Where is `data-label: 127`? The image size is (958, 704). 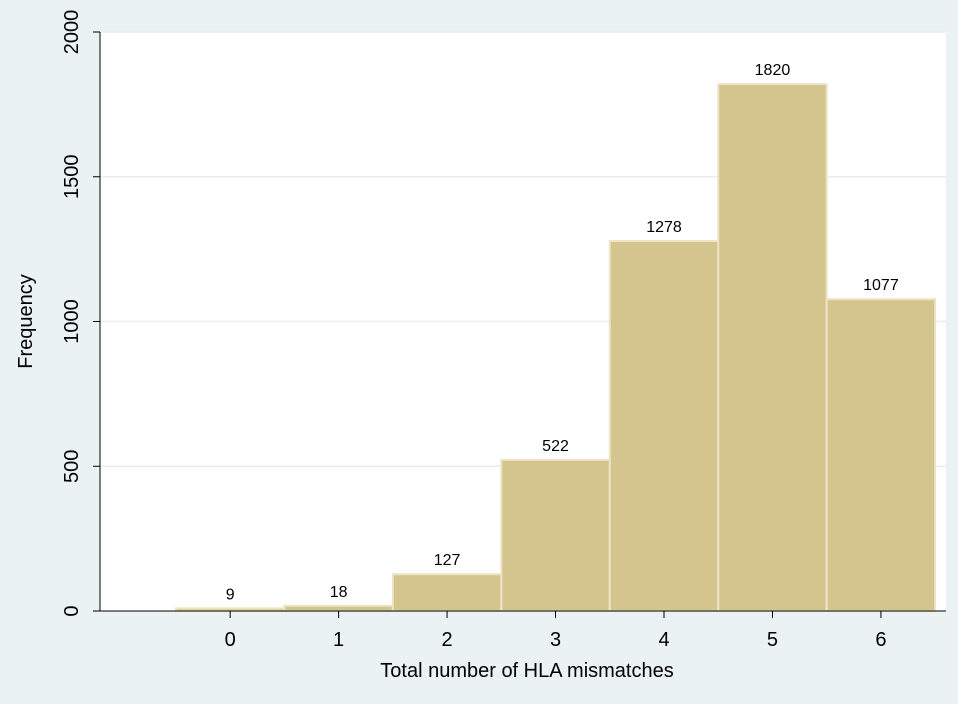 data-label: 127 is located at coordinates (447, 560).